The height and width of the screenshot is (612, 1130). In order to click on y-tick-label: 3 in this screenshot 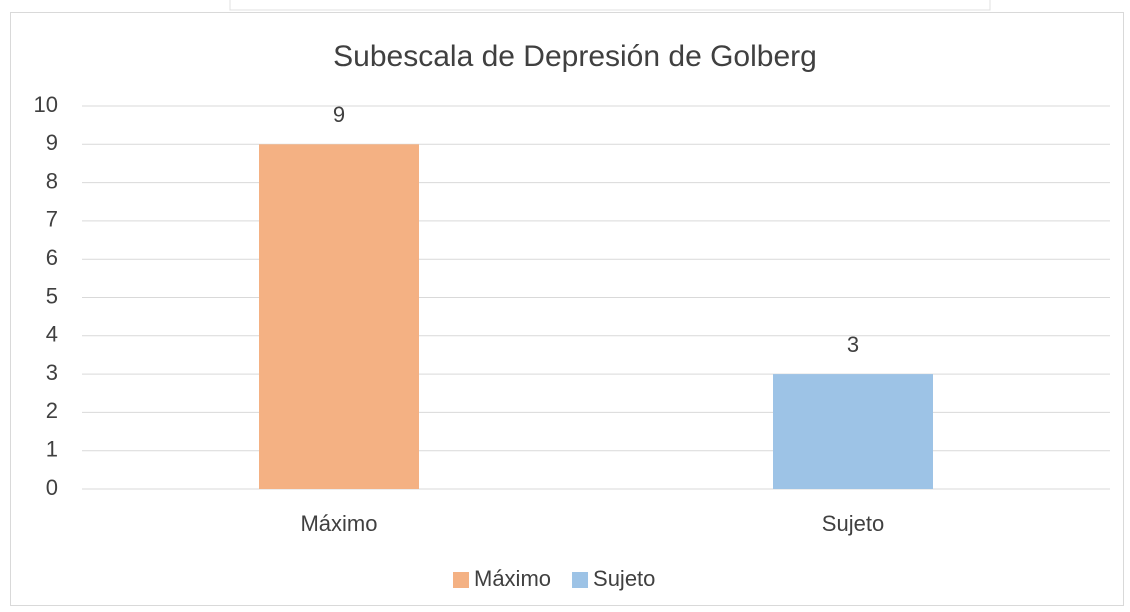, I will do `click(52, 372)`.